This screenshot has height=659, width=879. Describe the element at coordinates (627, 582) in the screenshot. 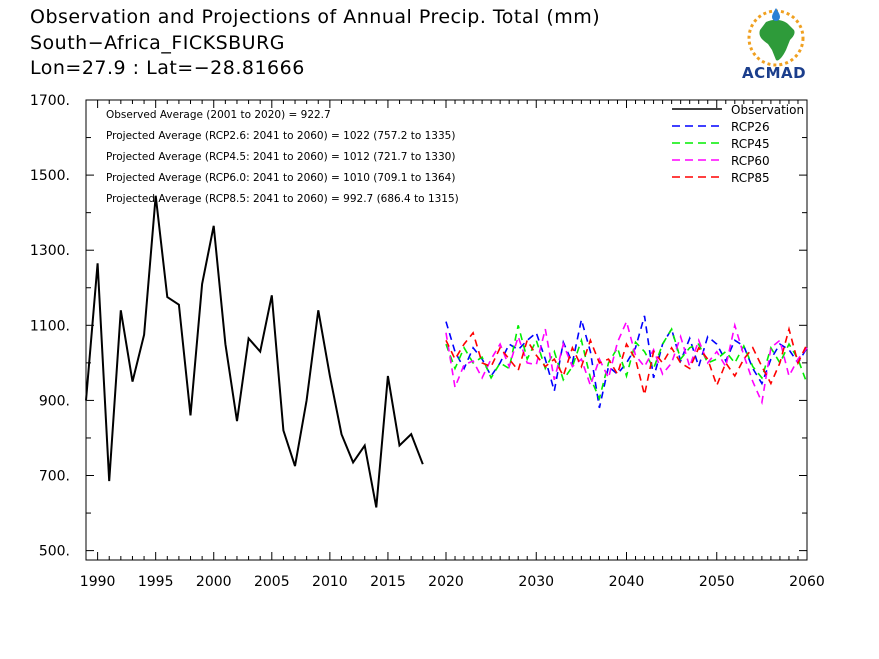

I see `x-tick-label: 2040` at that location.